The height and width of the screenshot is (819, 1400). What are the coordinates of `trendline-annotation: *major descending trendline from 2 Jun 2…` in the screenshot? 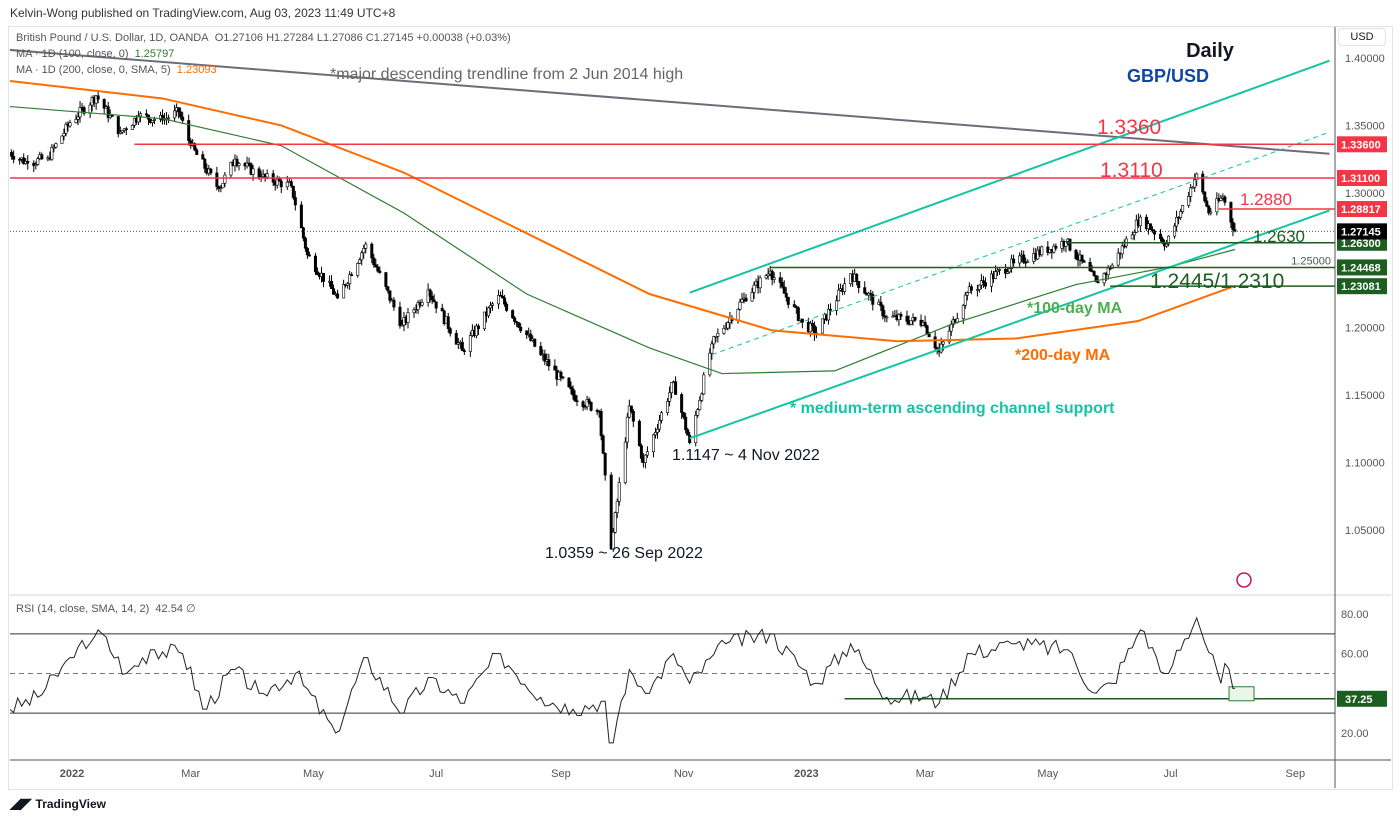 It's located at (506, 74).